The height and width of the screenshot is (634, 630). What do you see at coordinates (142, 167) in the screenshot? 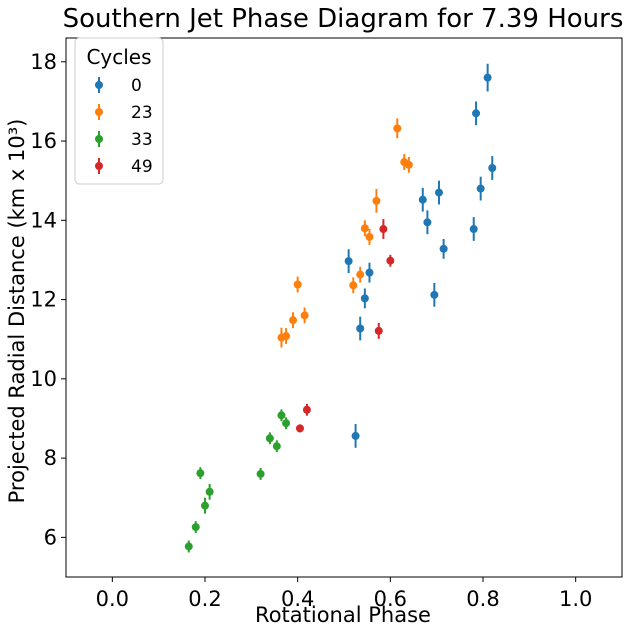
I see `legend-label: 49` at bounding box center [142, 167].